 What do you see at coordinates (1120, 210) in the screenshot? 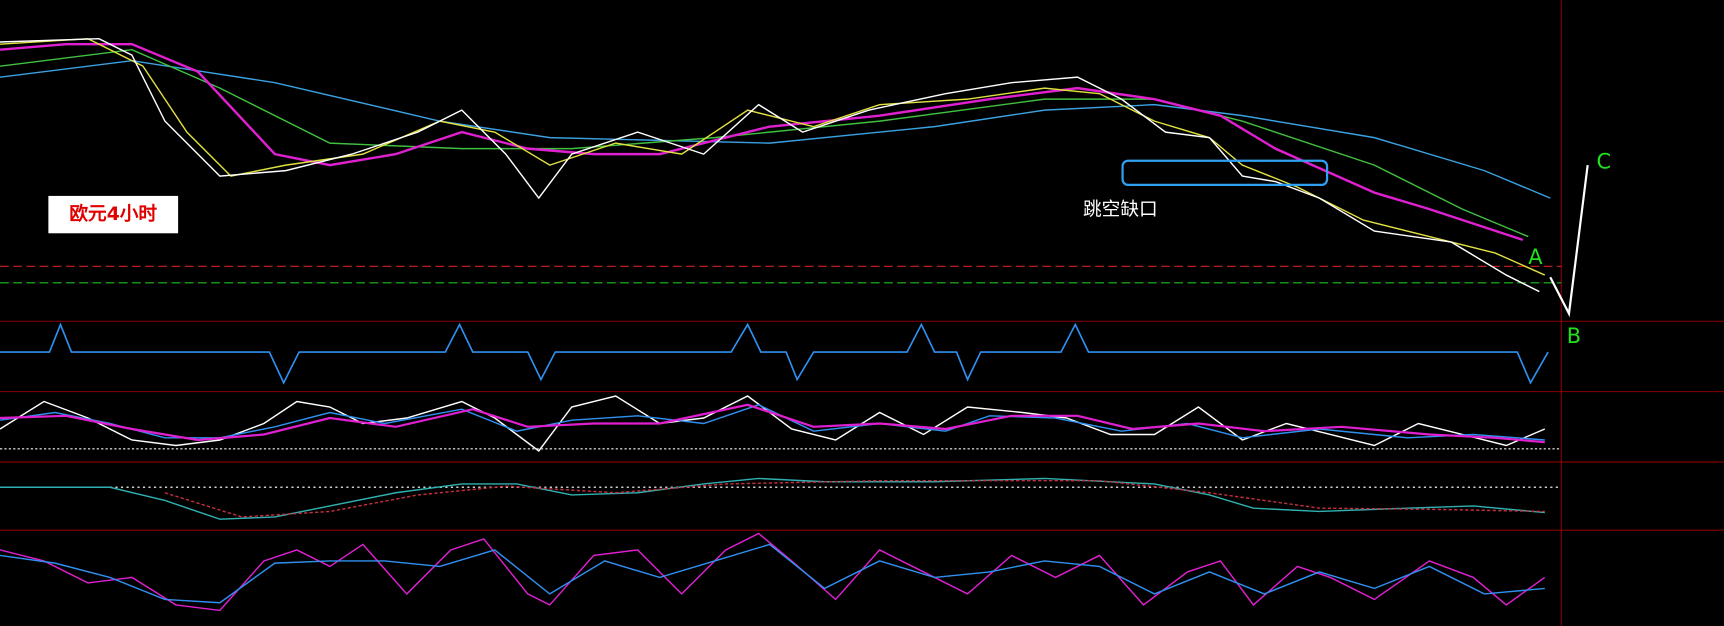
I see `gap-label: 跳空缺口` at bounding box center [1120, 210].